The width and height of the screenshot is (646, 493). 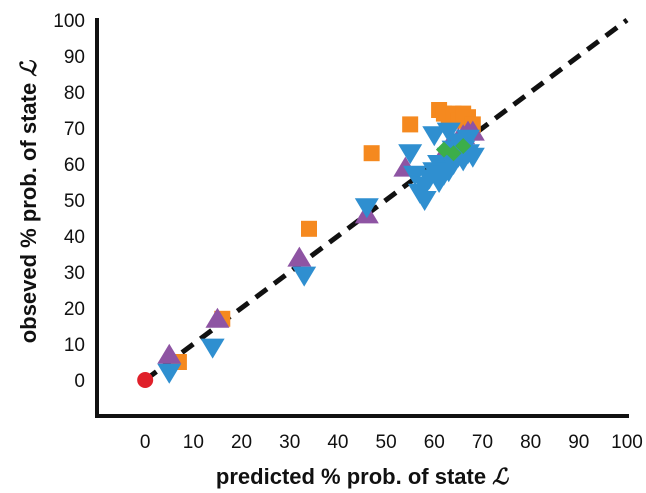 What do you see at coordinates (69, 21) in the screenshot?
I see `y-tick-label: 100` at bounding box center [69, 21].